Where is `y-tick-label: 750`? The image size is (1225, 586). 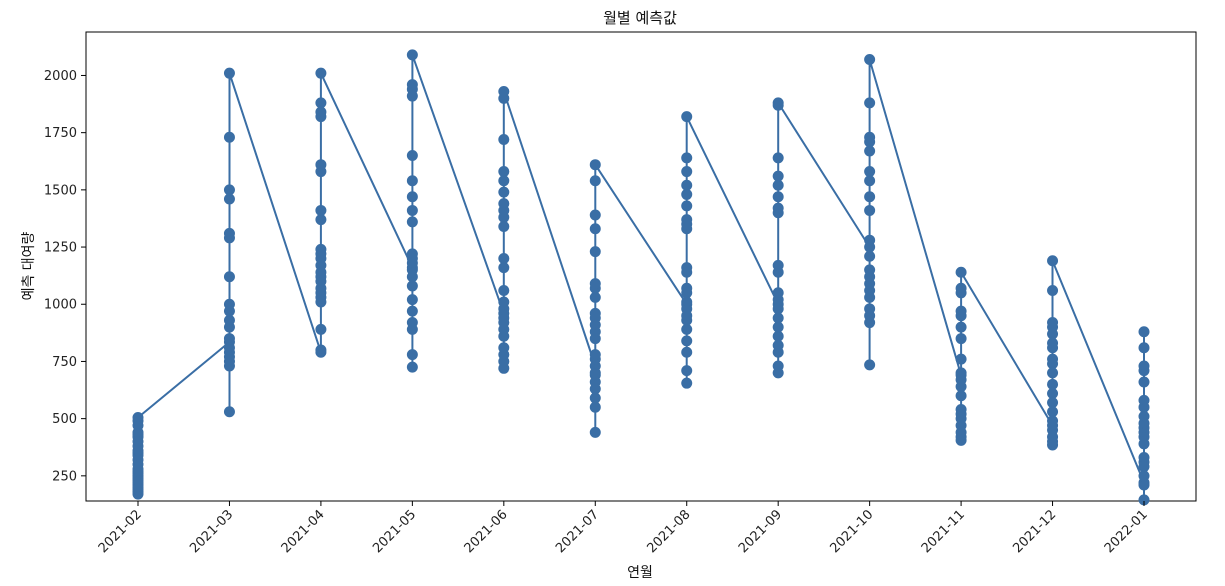
y-tick-label: 750 is located at coordinates (64, 362).